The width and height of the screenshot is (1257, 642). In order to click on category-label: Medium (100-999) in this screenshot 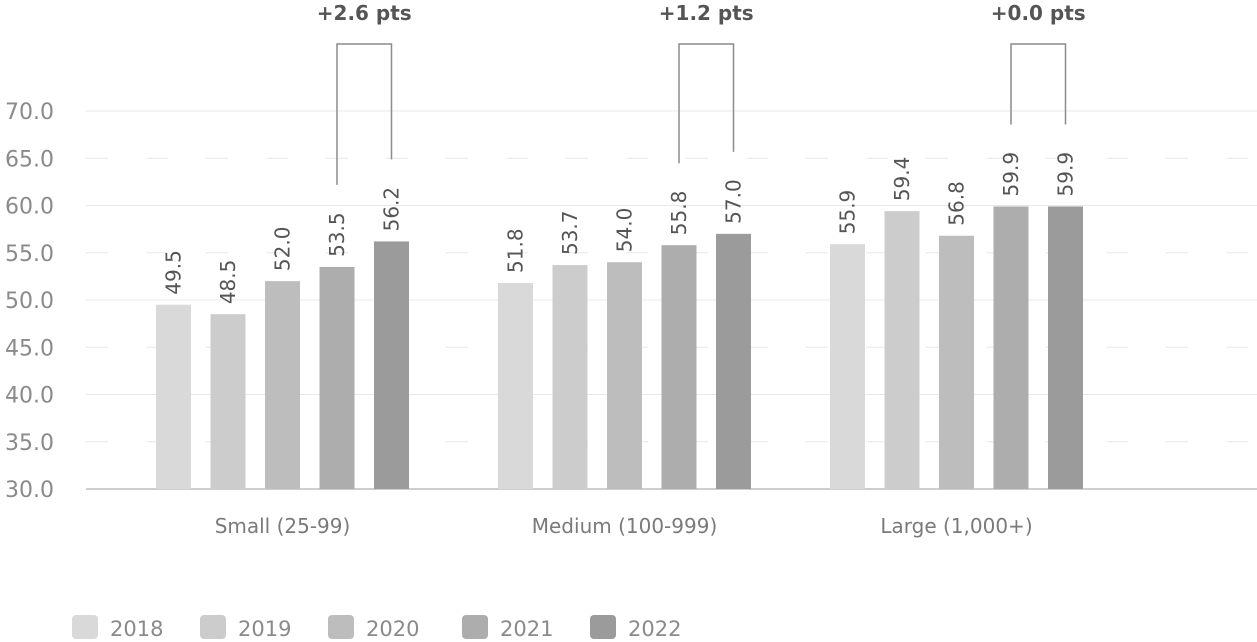, I will do `click(625, 526)`.